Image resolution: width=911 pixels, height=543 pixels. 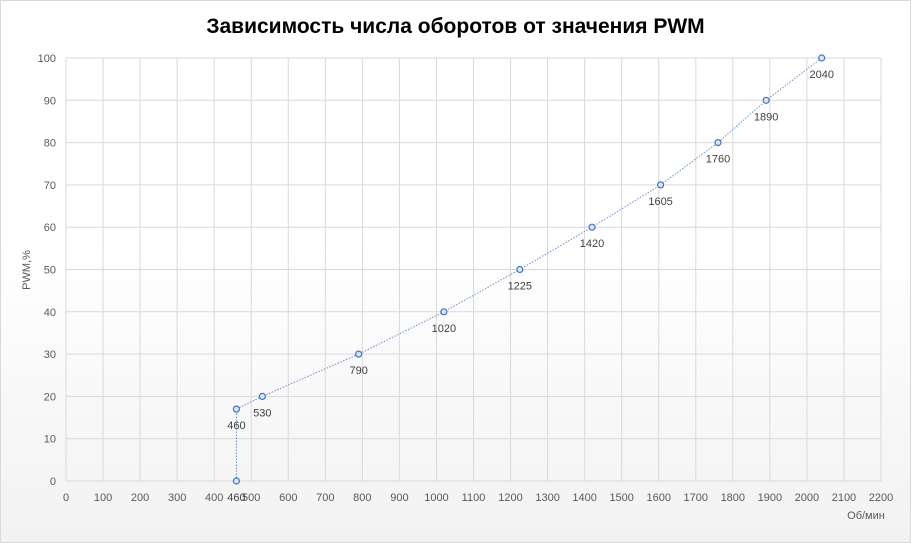 I want to click on x-tick-label: 2200, so click(x=881, y=498).